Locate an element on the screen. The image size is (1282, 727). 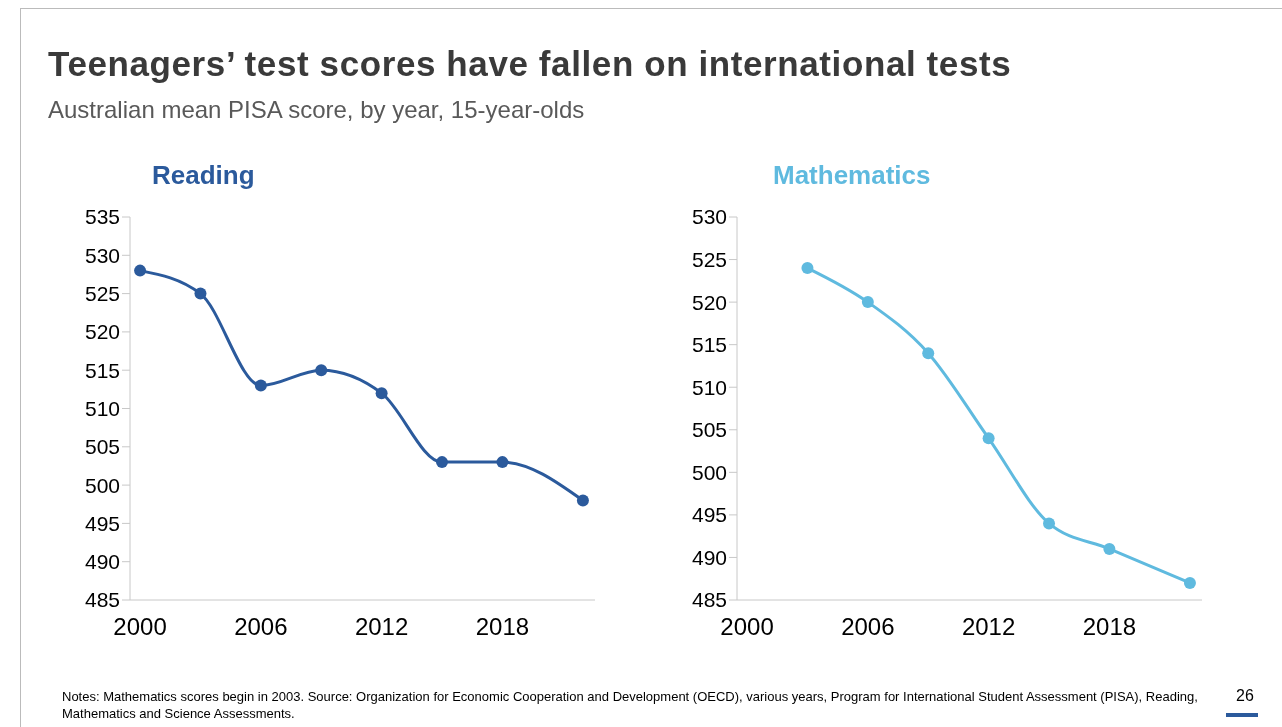
y-tick-label: 535 is located at coordinates (102, 217).